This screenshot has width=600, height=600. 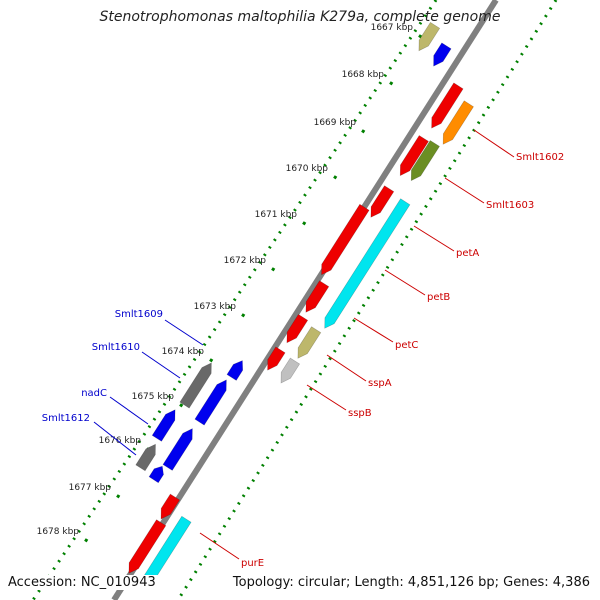 What do you see at coordinates (139, 314) in the screenshot?
I see `gene-label-reverse: Smlt1609` at bounding box center [139, 314].